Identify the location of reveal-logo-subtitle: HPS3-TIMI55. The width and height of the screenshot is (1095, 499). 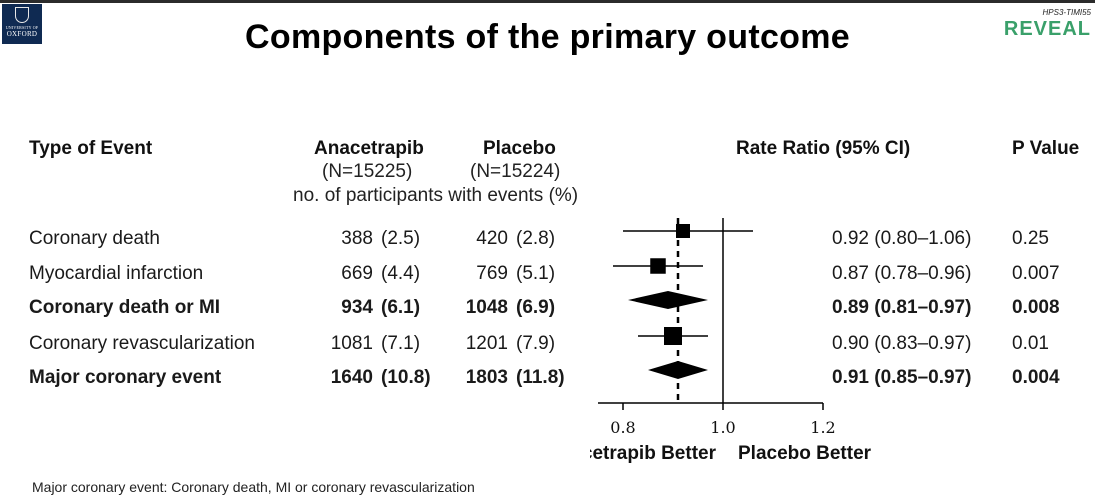
(1066, 12).